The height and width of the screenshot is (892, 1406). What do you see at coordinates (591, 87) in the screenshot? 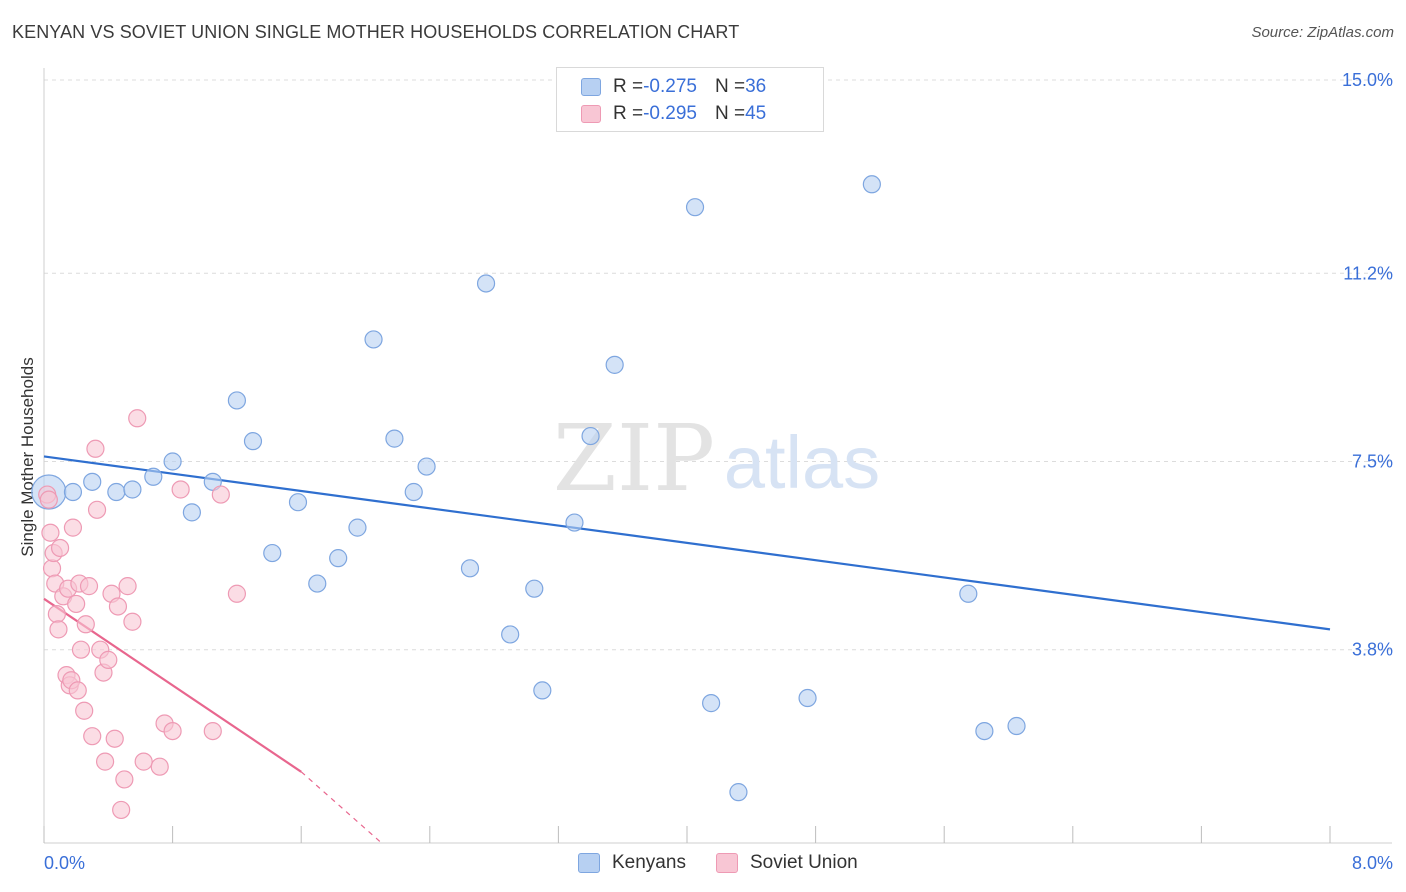
I see `kenyans-swatch` at bounding box center [591, 87].